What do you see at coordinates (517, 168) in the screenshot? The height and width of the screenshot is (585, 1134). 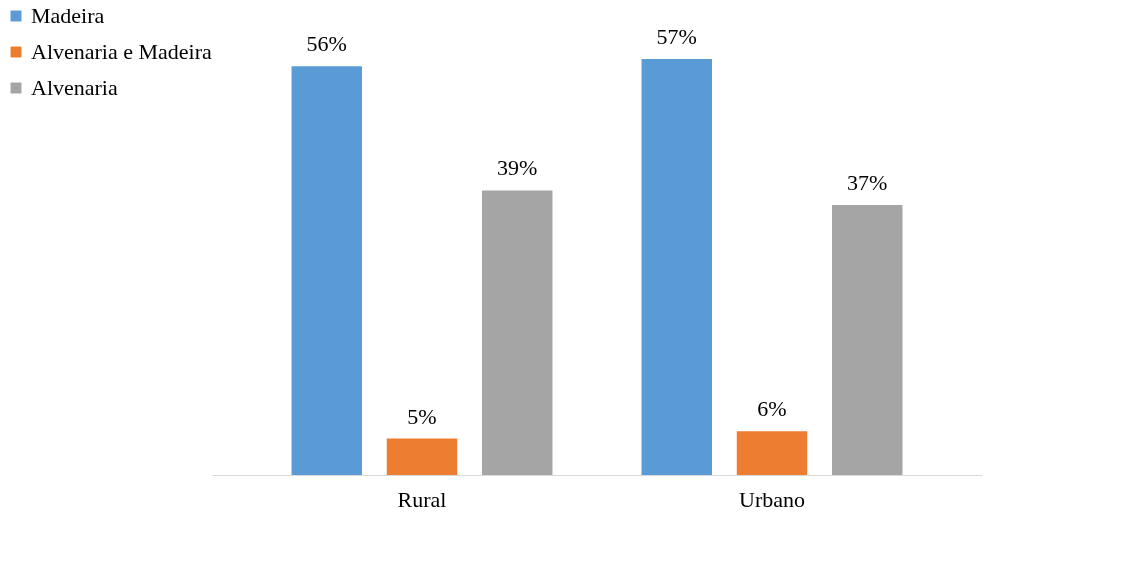 I see `data-label: 39%` at bounding box center [517, 168].